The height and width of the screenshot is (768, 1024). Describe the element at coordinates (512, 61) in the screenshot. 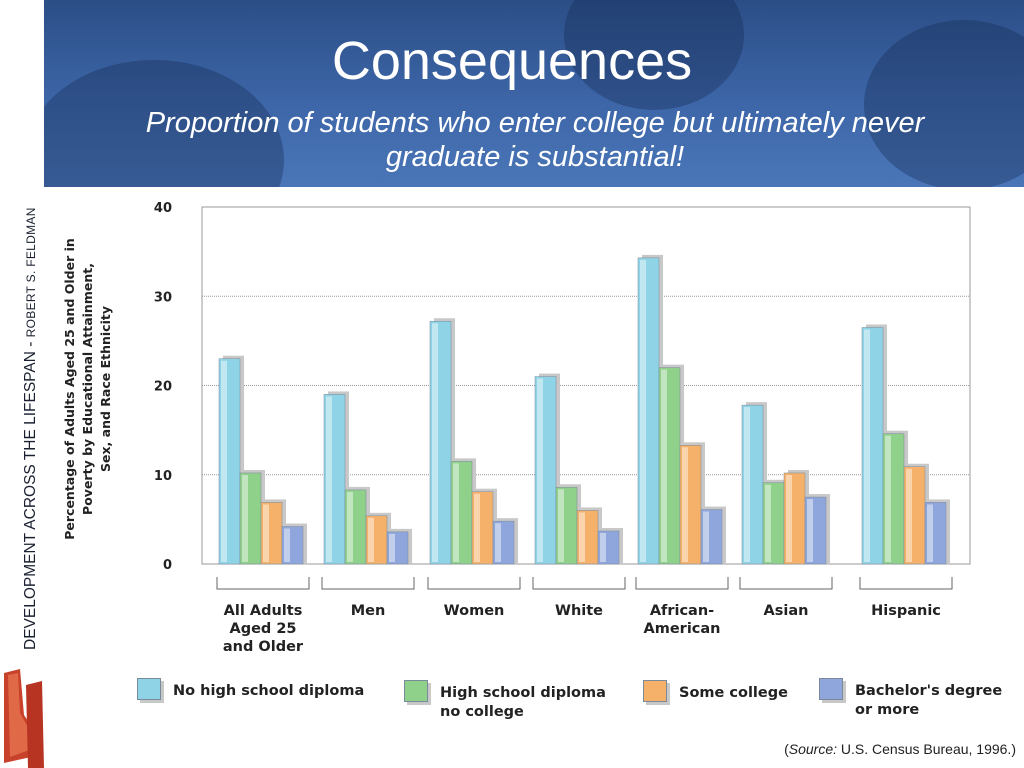

I see `slide-title: Consequences` at that location.